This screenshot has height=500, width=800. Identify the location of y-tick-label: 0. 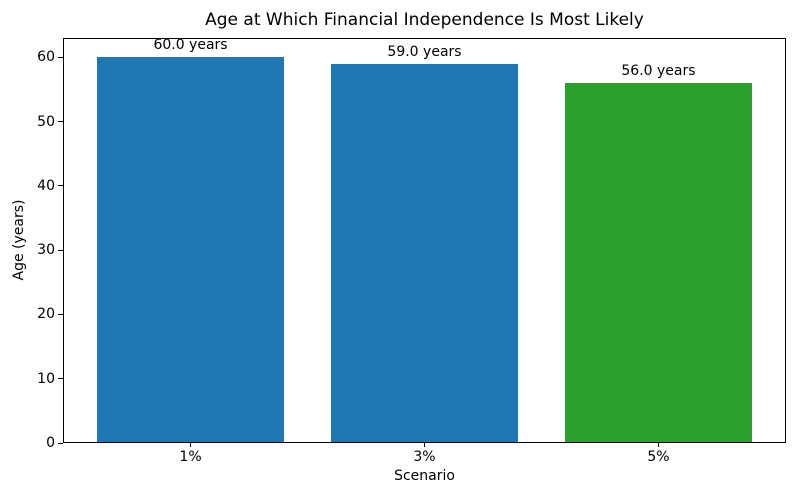
(50, 443).